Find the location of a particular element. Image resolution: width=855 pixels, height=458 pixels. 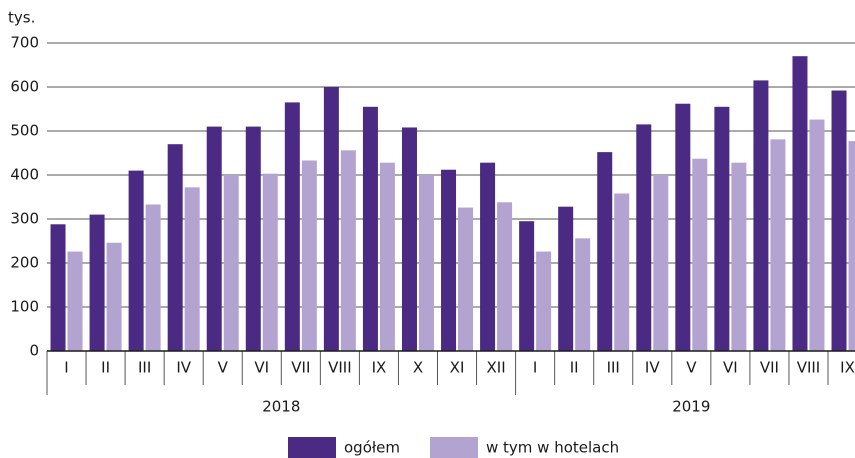

y-tick-label: 500 is located at coordinates (24, 131).